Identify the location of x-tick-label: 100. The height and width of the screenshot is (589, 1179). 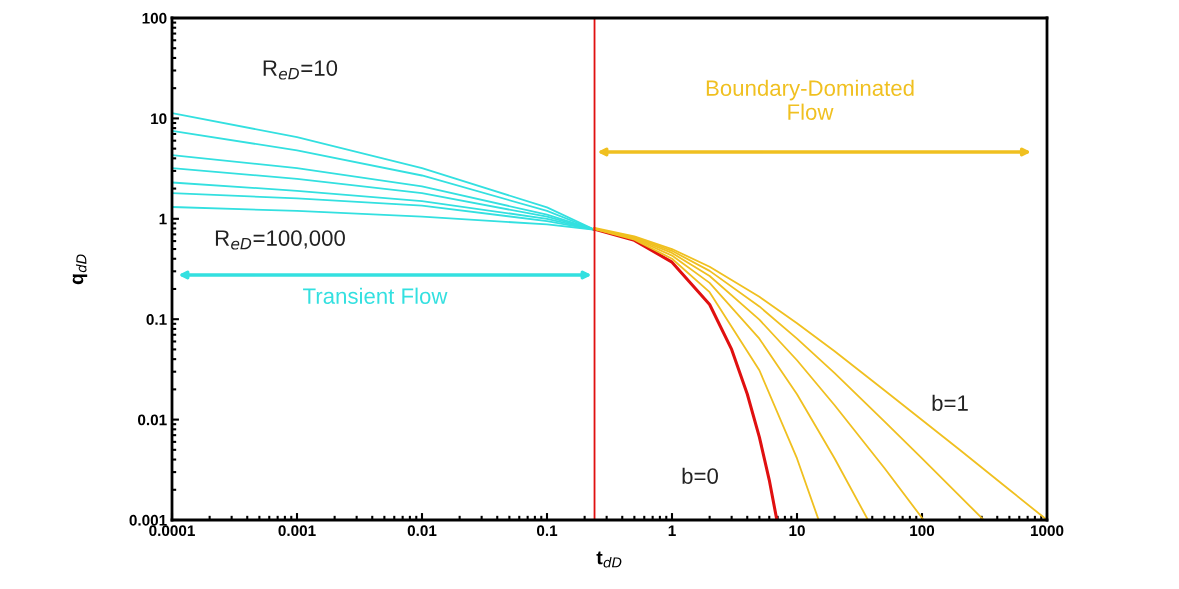
(922, 531).